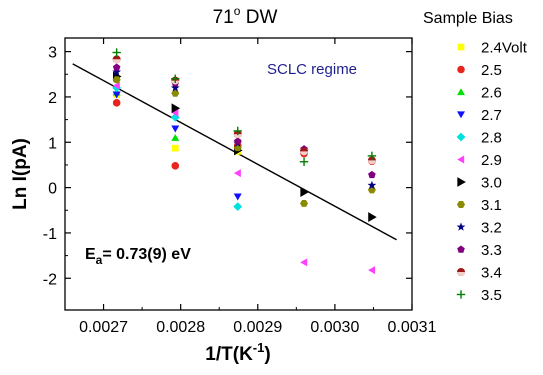 The width and height of the screenshot is (543, 375). I want to click on legend-item: 2.7, so click(479, 115).